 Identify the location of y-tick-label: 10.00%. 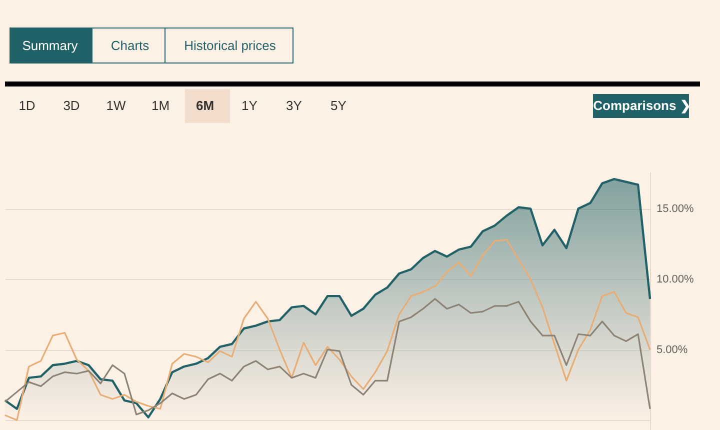
(675, 280).